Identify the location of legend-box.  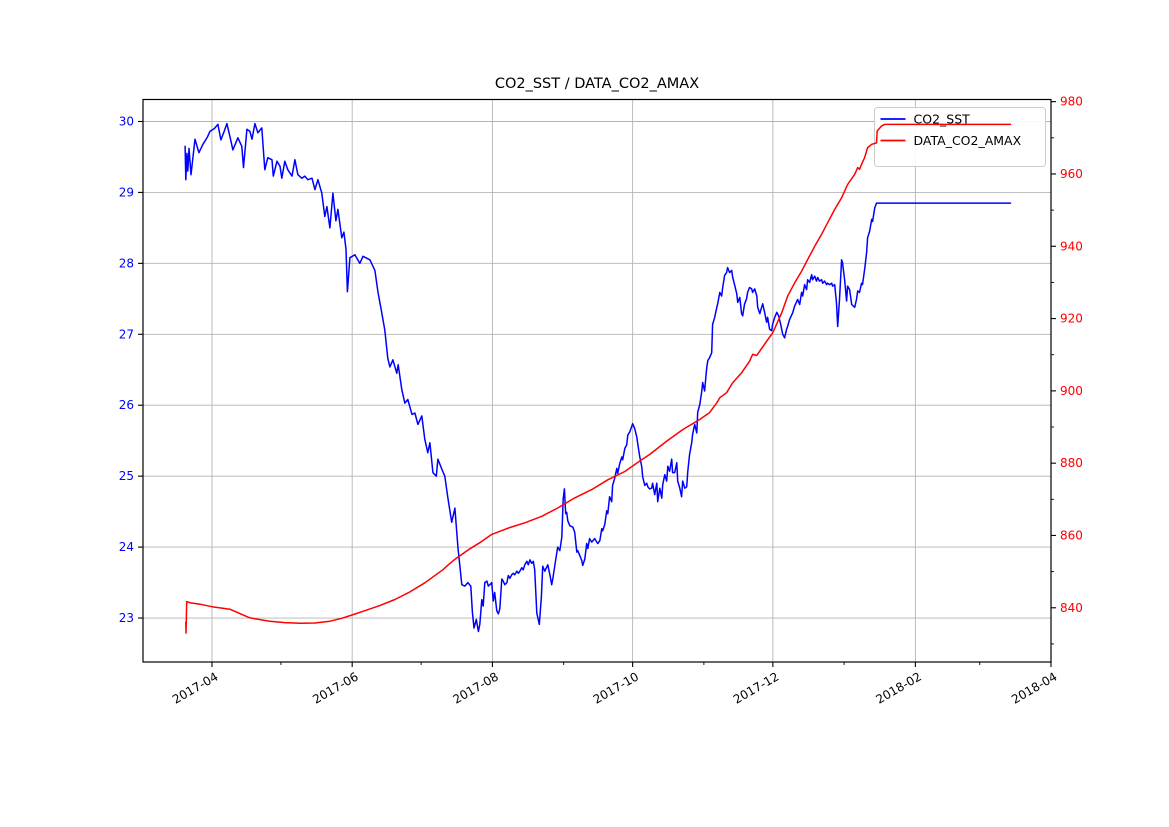
(960, 137).